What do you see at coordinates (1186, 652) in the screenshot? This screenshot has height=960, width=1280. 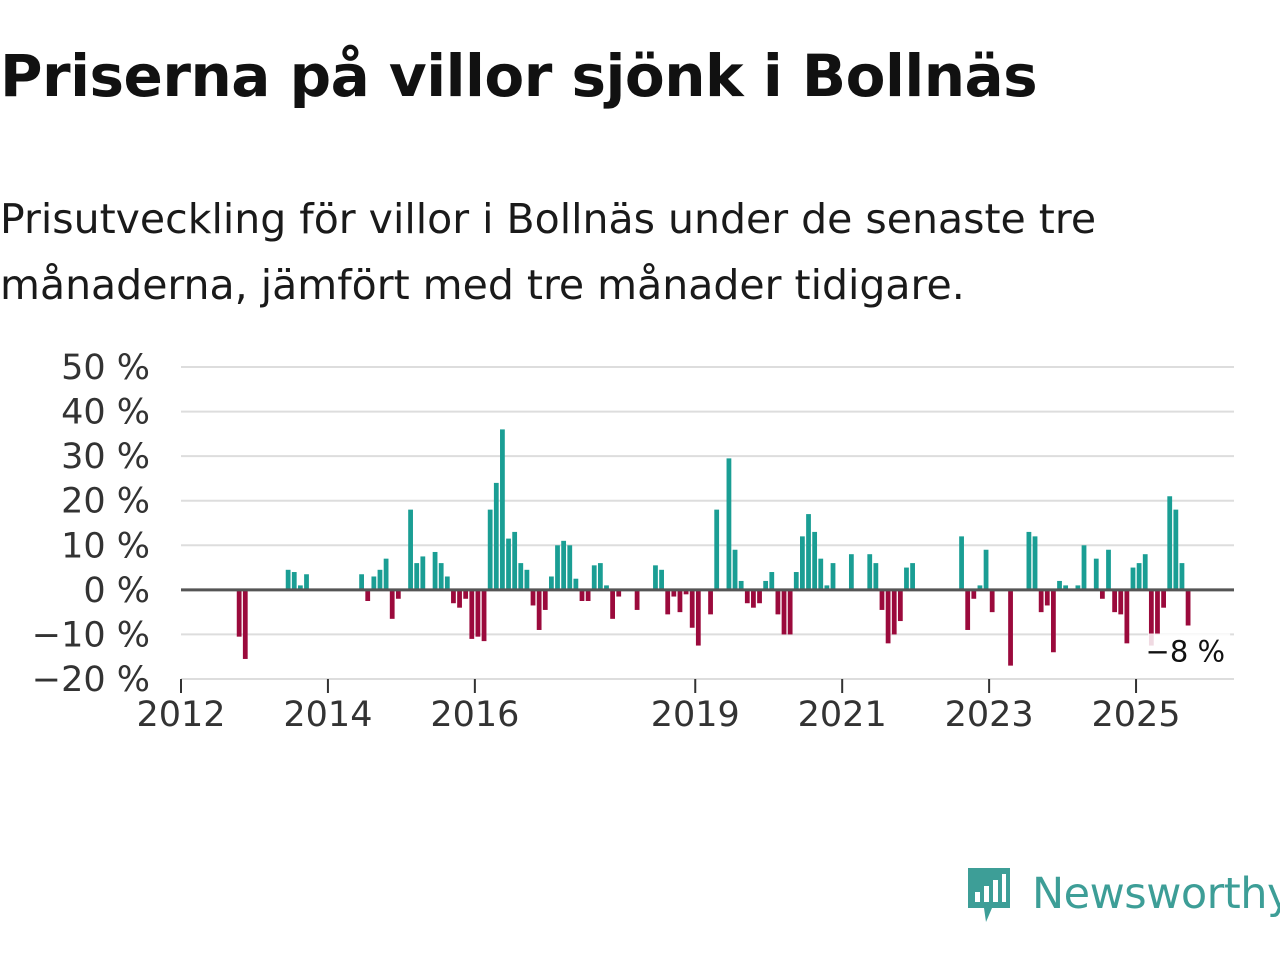 I see `last-value-label: −8 %` at bounding box center [1186, 652].